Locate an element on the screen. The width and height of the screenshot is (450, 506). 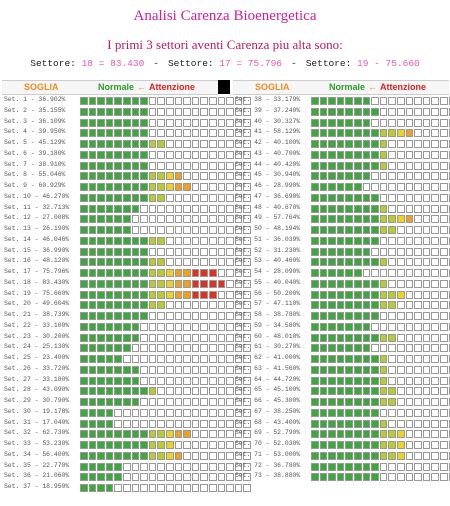
sector-row: Set. 44 - 40.420% is located at coordinates (341, 165).